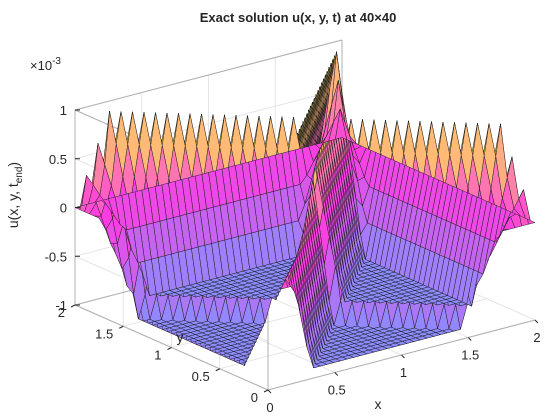  I want to click on z-tick-label: 0, so click(63, 208).